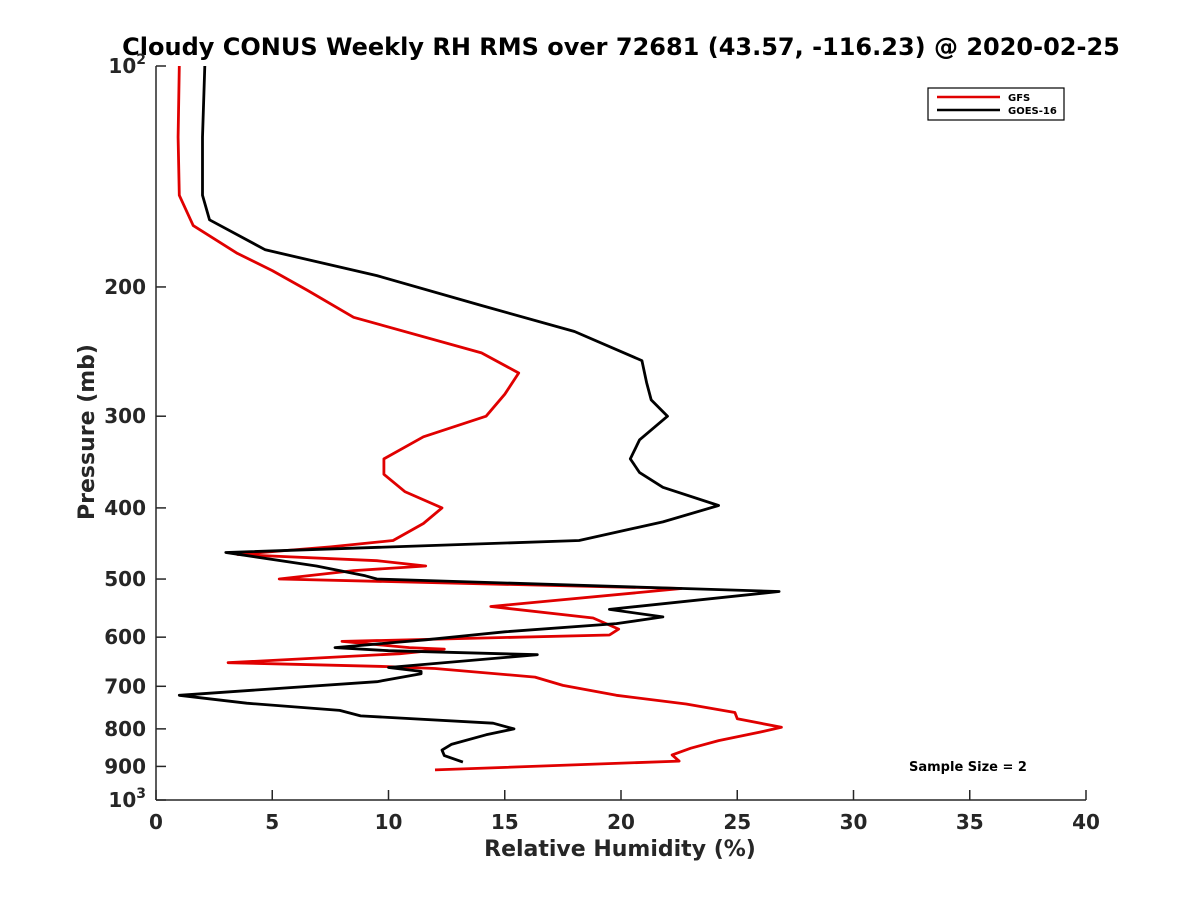 This screenshot has width=1200, height=900. Describe the element at coordinates (125, 729) in the screenshot. I see `y-tick-label: 800` at that location.